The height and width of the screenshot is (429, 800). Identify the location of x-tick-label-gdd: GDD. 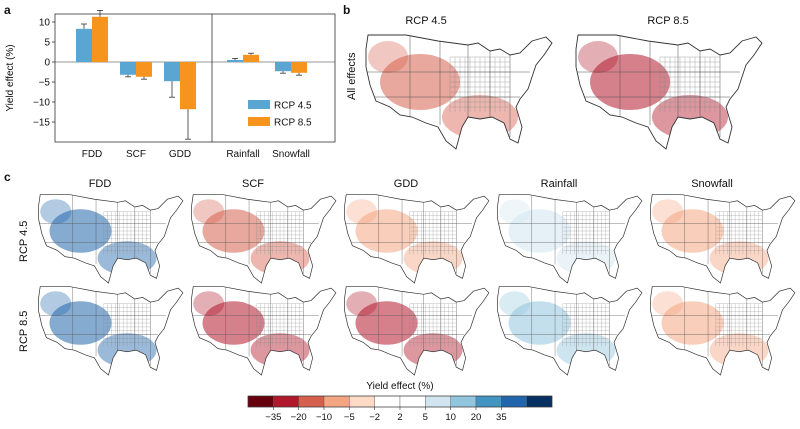
(180, 154).